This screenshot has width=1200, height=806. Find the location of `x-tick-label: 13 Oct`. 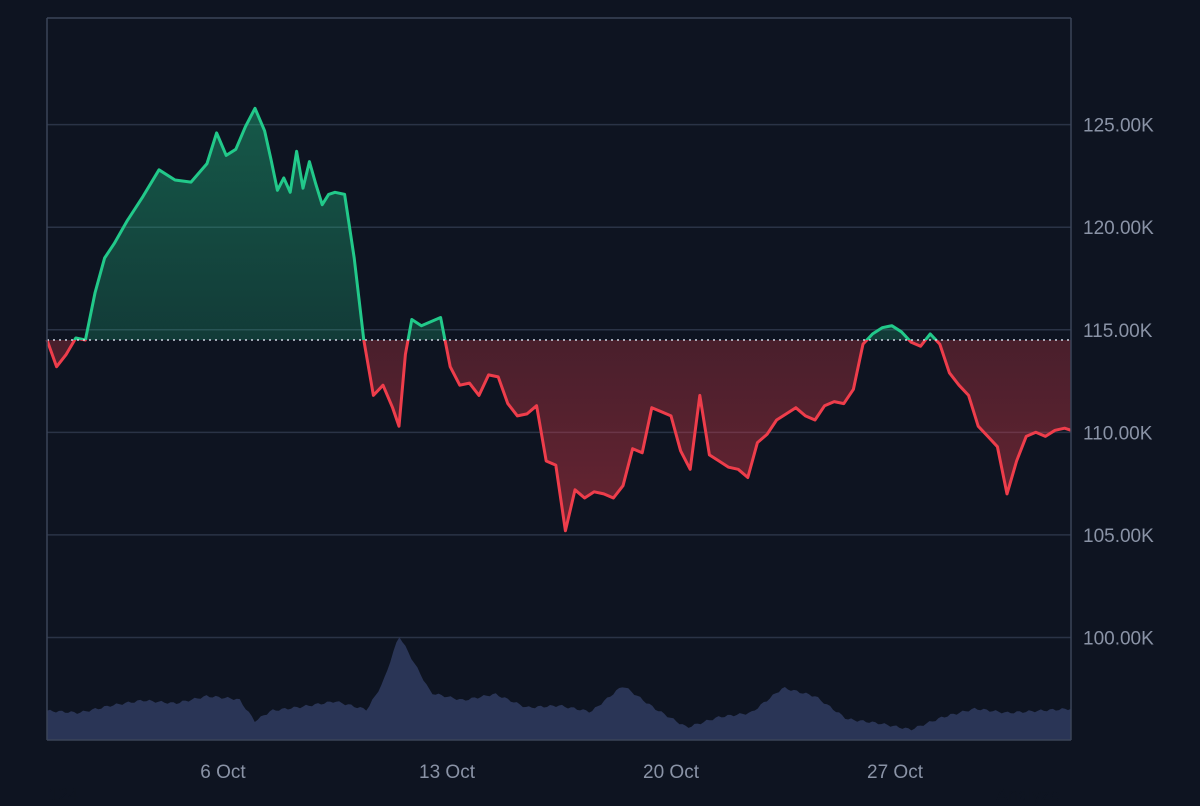

x-tick-label: 13 Oct is located at coordinates (447, 772).